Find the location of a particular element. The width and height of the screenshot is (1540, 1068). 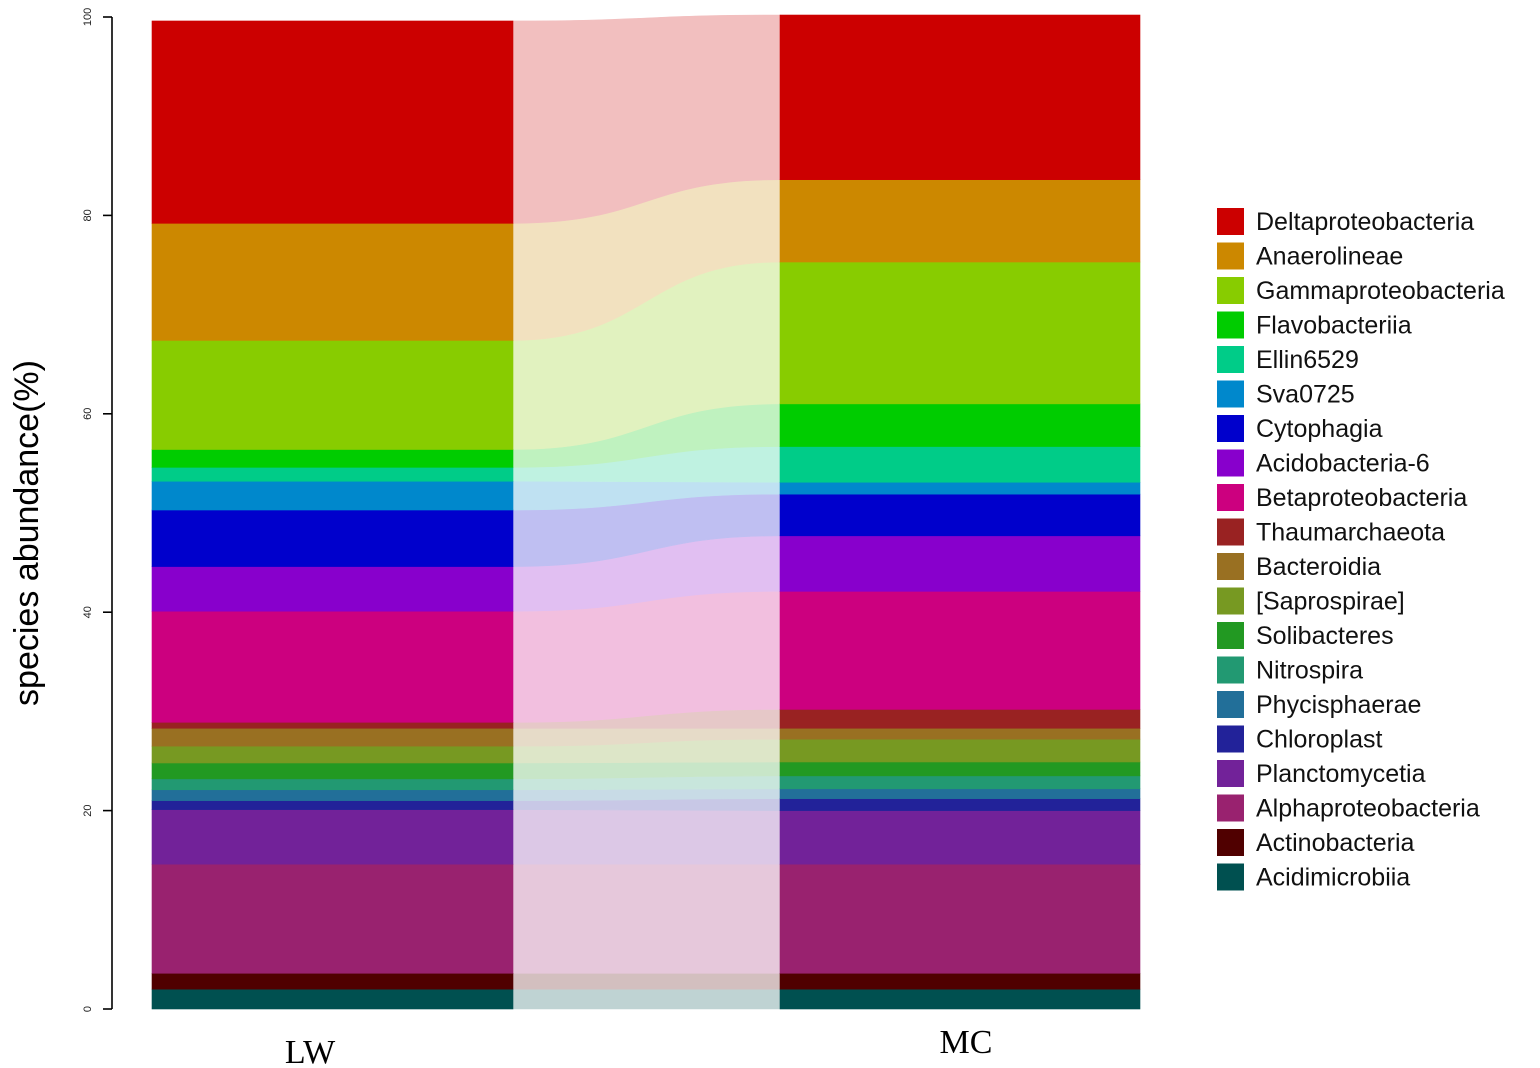

category-labels: LW MC is located at coordinates (639, 1046).